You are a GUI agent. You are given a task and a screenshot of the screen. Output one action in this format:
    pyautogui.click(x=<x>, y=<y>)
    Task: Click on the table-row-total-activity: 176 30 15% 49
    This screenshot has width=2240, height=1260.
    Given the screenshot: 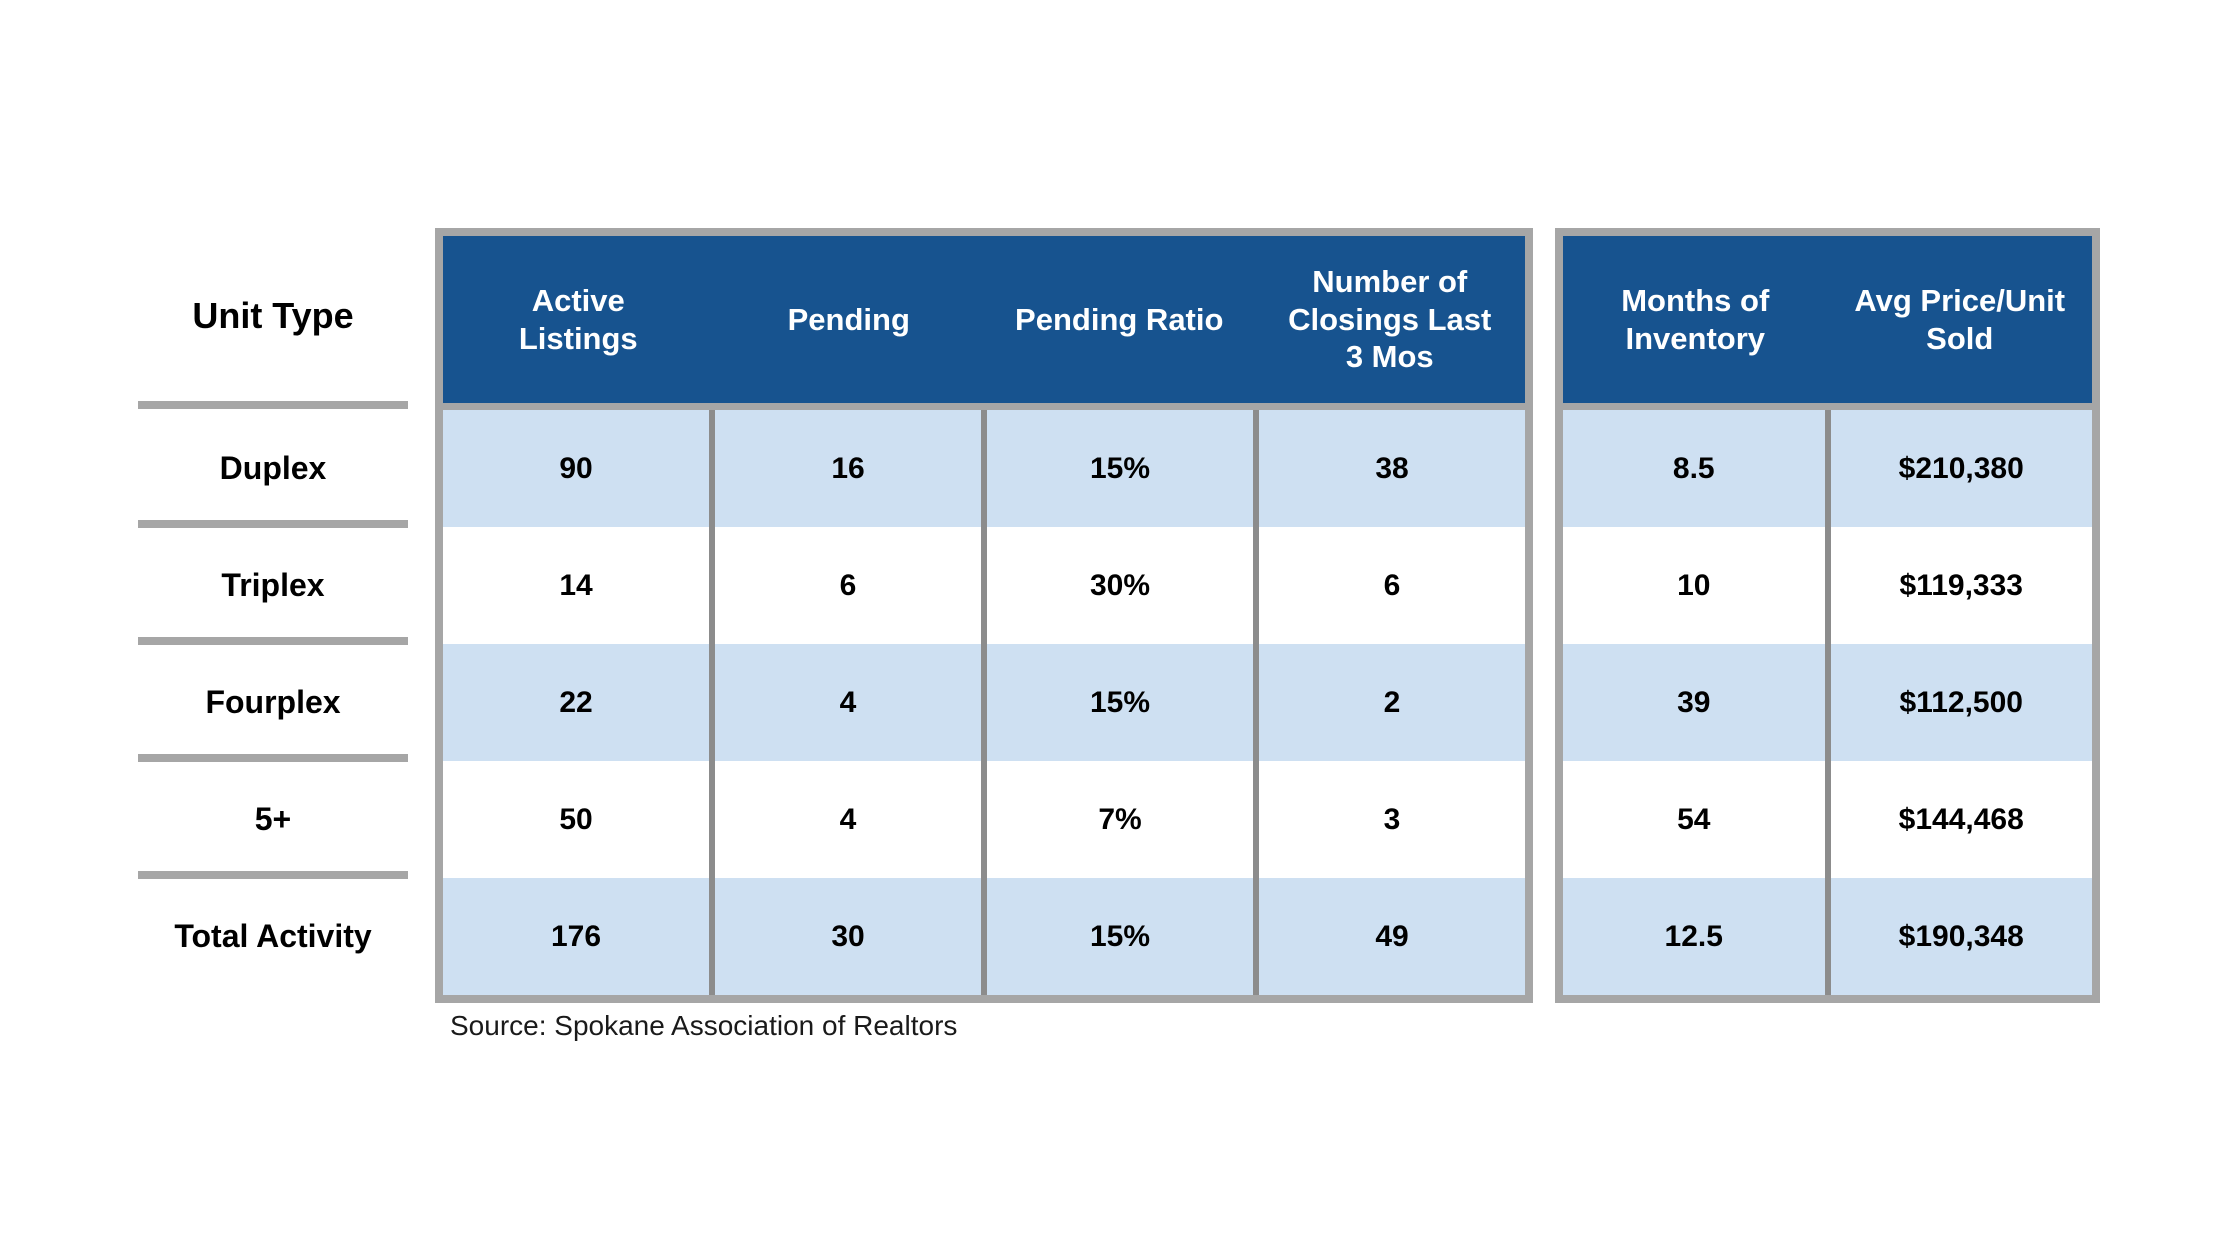 What is the action you would take?
    pyautogui.click(x=984, y=936)
    